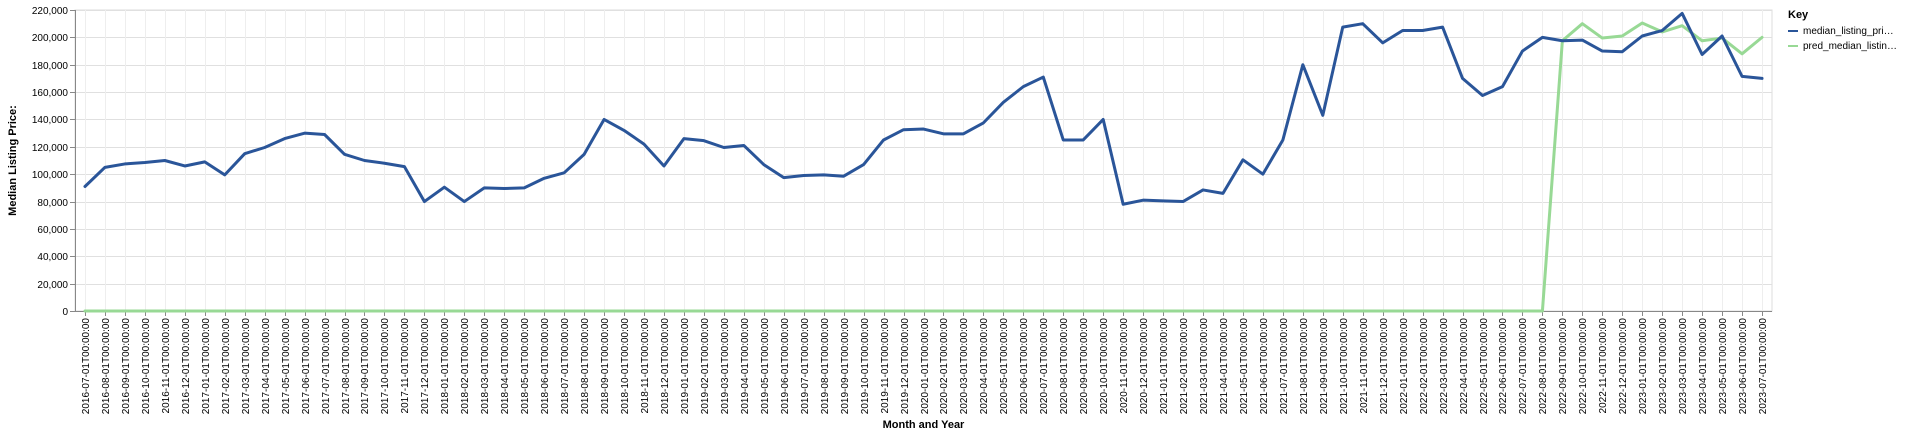 Image resolution: width=1920 pixels, height=434 pixels. Describe the element at coordinates (905, 366) in the screenshot. I see `x-tick-label: 2019-12-01T00:00:00` at that location.